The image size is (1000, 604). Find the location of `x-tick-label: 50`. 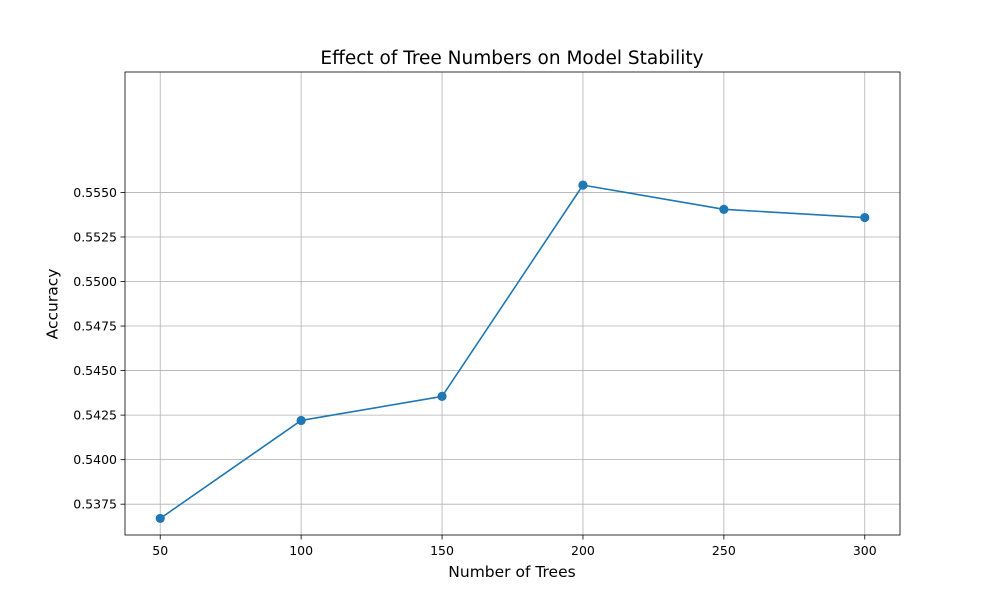

x-tick-label: 50 is located at coordinates (160, 550).